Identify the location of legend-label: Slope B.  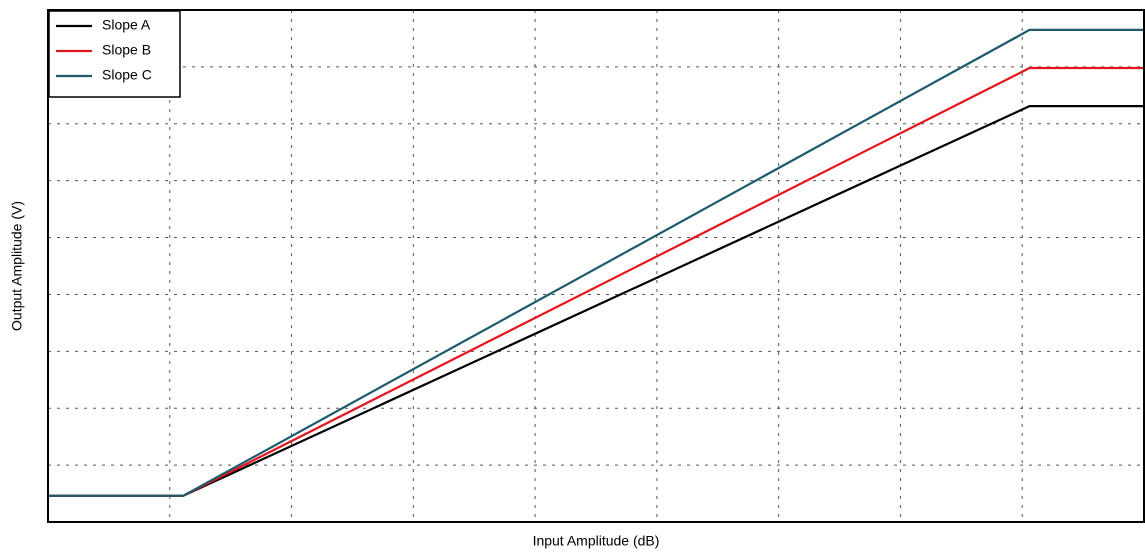
(126, 50).